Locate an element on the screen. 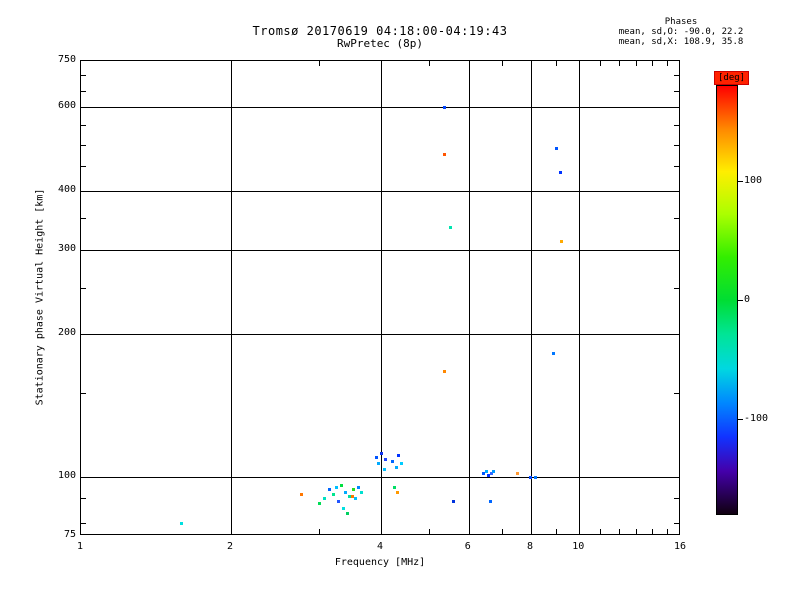 The height and width of the screenshot is (600, 800). y-tick-label: 300 is located at coordinates (66, 249).